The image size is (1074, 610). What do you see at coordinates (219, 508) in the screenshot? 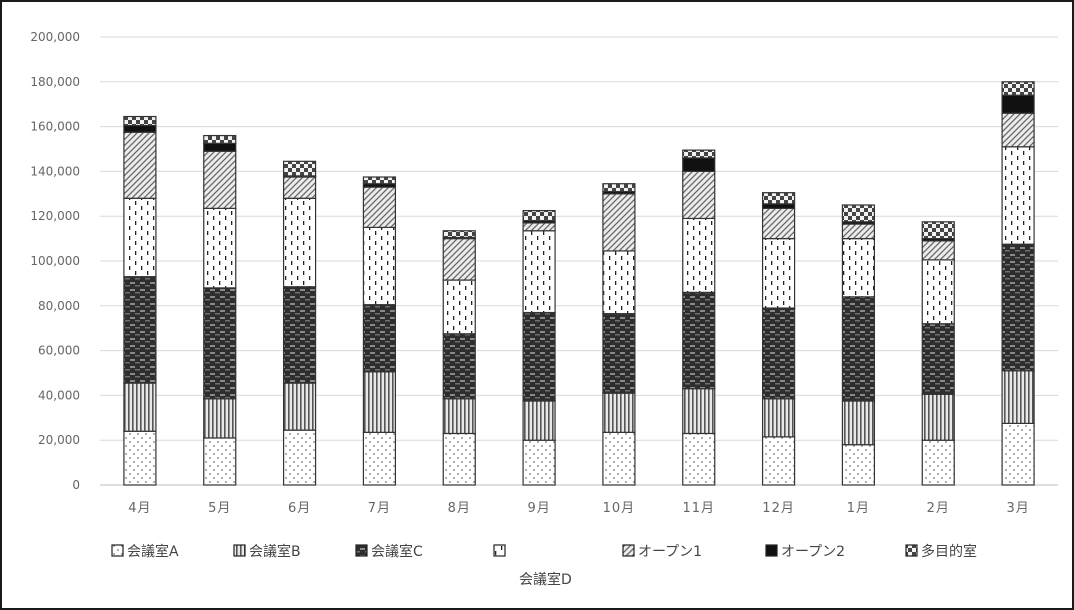
I see `x-tick-label: 5月` at bounding box center [219, 508].